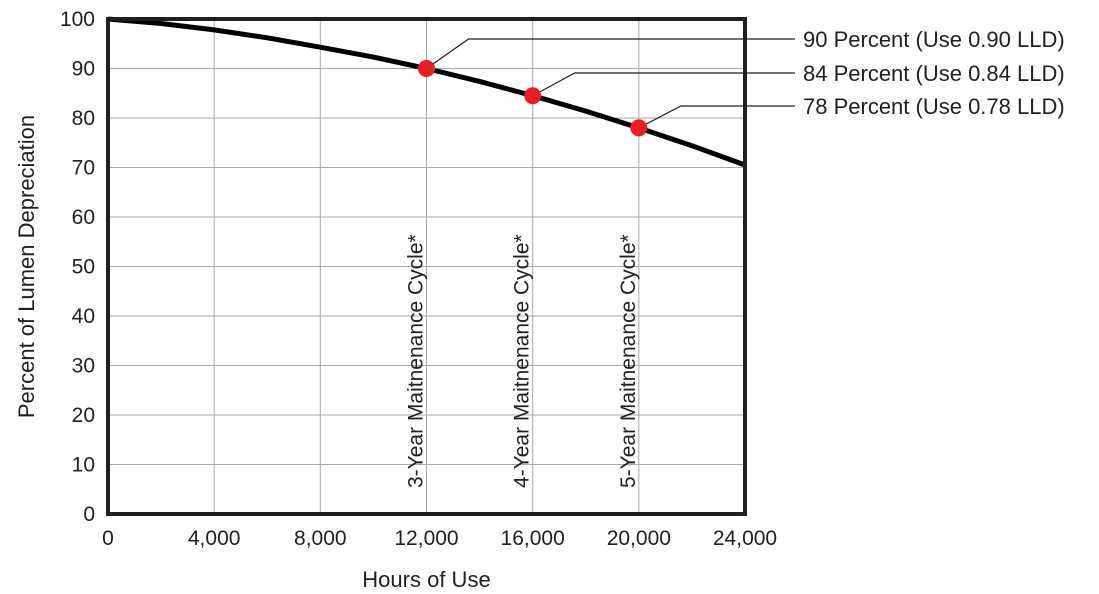  I want to click on y-tick-label: 60, so click(83, 217).